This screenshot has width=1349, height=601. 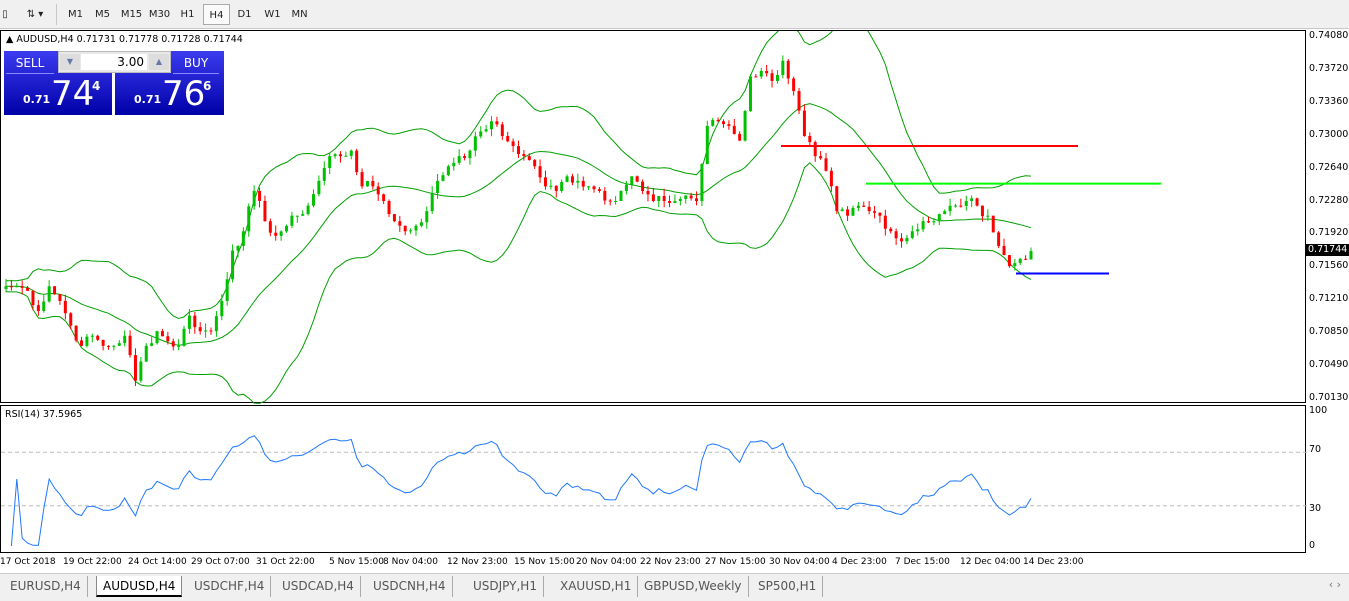 What do you see at coordinates (35, 14) in the screenshot?
I see `line-tools-dropdown-icon: ⇅ ▾` at bounding box center [35, 14].